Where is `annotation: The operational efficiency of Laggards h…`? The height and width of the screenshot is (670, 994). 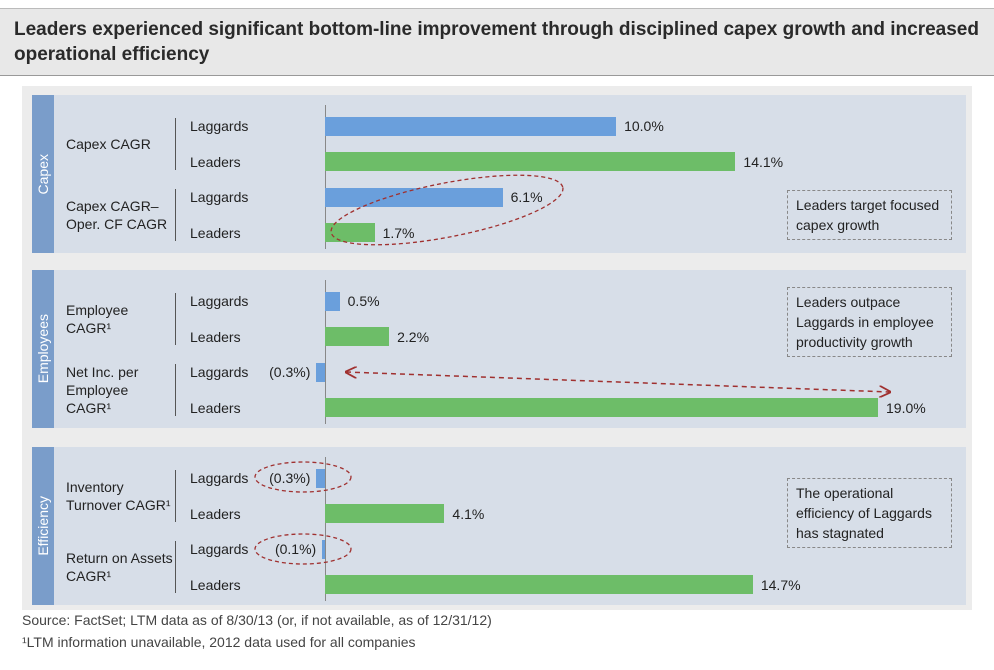
annotation: The operational efficiency of Laggards h… is located at coordinates (869, 513).